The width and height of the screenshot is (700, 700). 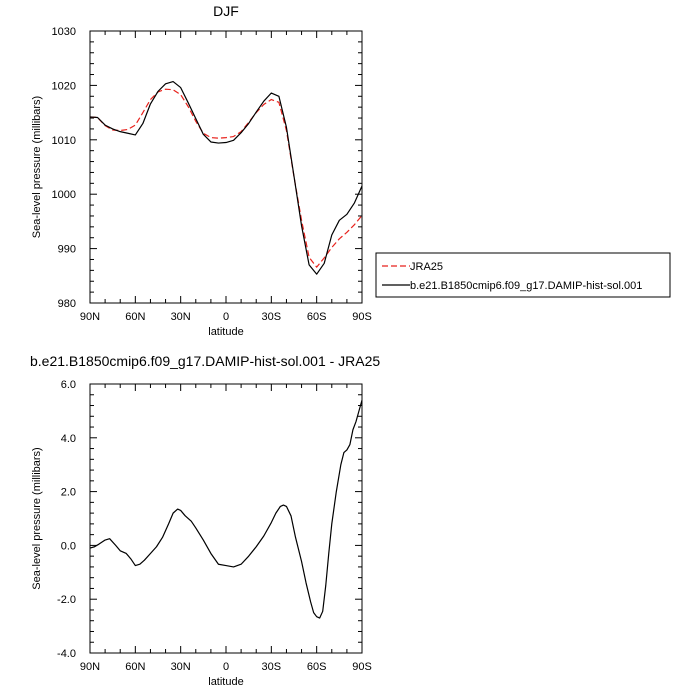 What do you see at coordinates (64, 195) in the screenshot?
I see `y-tick-label: 1000` at bounding box center [64, 195].